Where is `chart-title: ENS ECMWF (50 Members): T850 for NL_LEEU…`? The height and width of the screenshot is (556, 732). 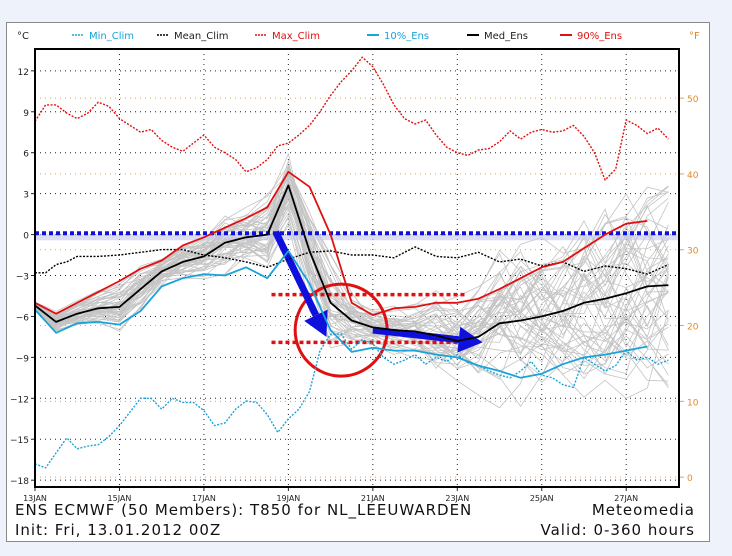
chart-title: ENS ECMWF (50 Members): T850 for NL_LEEU… is located at coordinates (244, 510).